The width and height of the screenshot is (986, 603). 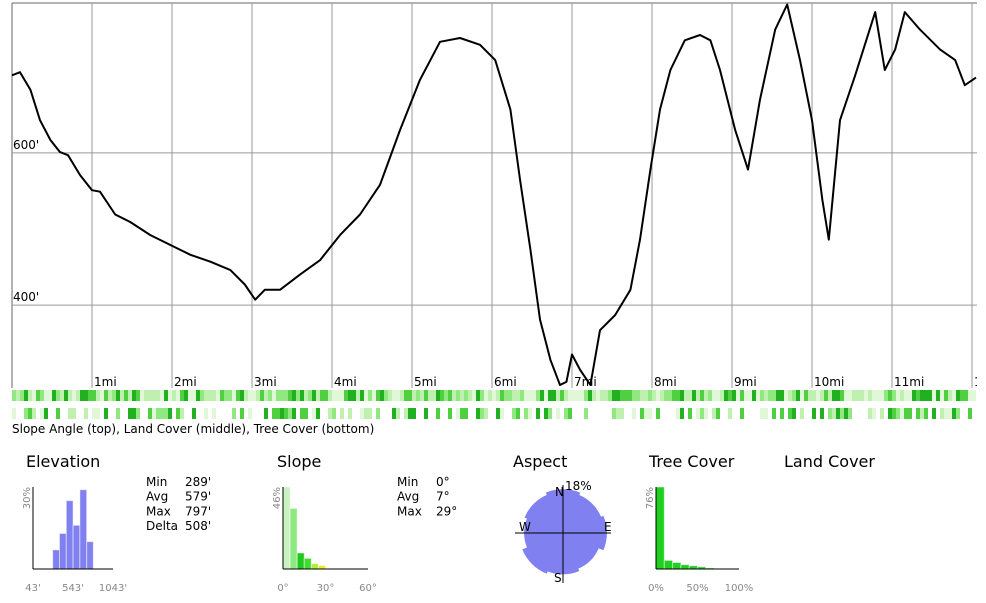 What do you see at coordinates (697, 588) in the screenshot?
I see `x-tick-label: 50%` at bounding box center [697, 588].